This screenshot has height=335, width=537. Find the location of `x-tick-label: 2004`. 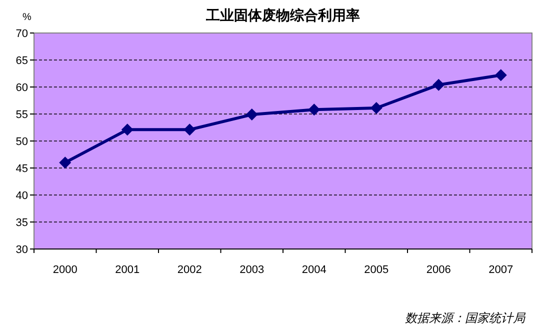

x-tick-label: 2004 is located at coordinates (314, 270).